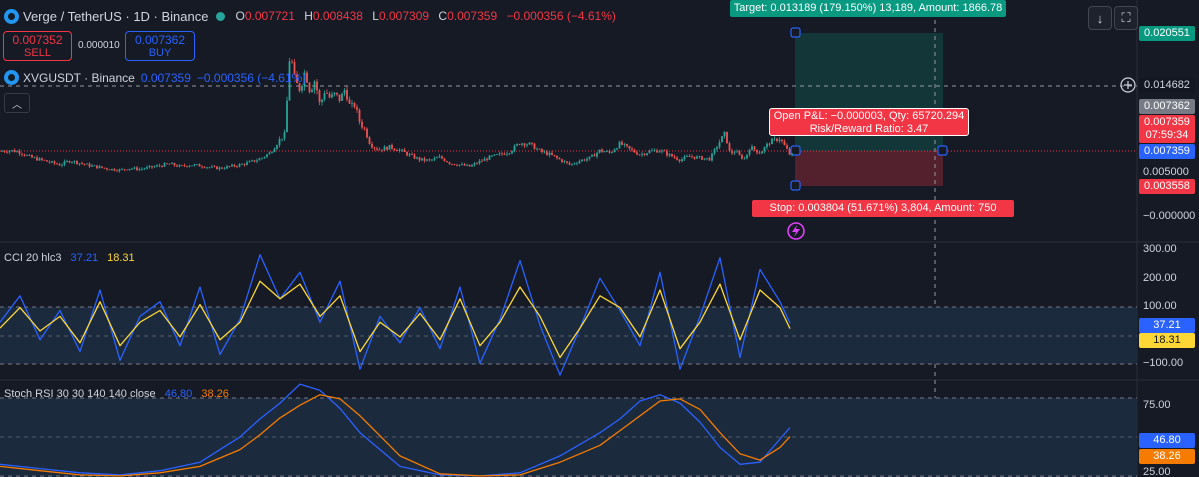  Describe the element at coordinates (1167, 440) in the screenshot. I see `stoch-k-badge: 46.80` at that location.